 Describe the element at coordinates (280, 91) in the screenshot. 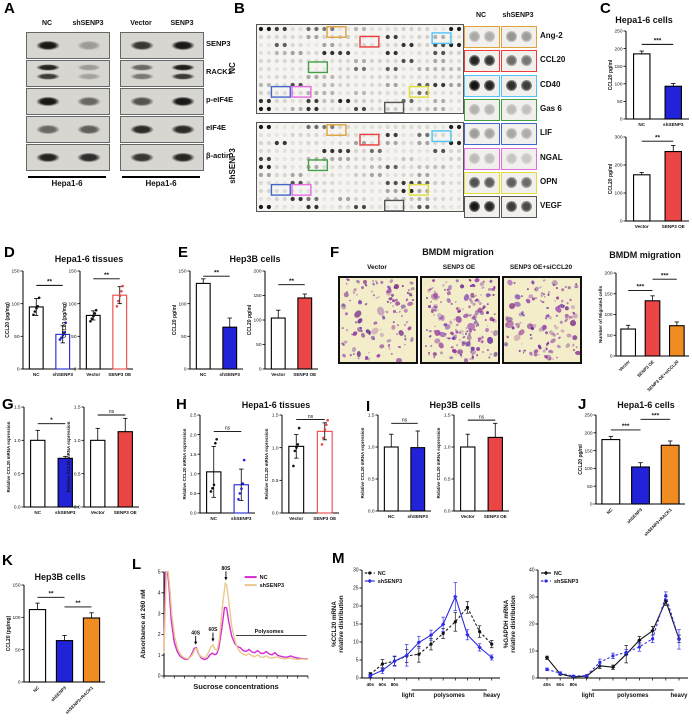

I see `highlight-box-LIF` at that location.